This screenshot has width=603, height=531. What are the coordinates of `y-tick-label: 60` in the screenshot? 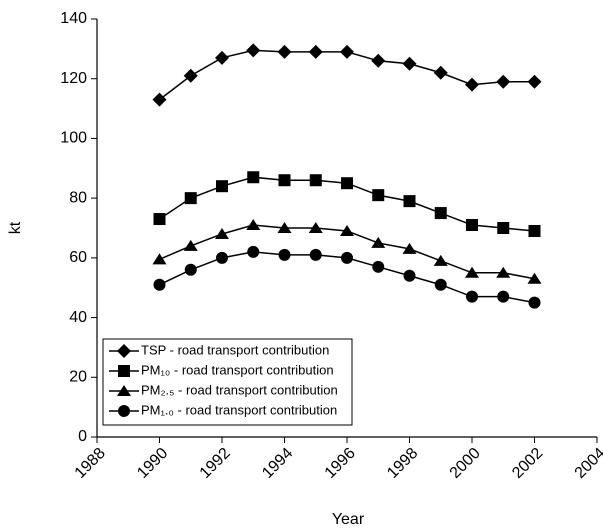 It's located at (78, 257).